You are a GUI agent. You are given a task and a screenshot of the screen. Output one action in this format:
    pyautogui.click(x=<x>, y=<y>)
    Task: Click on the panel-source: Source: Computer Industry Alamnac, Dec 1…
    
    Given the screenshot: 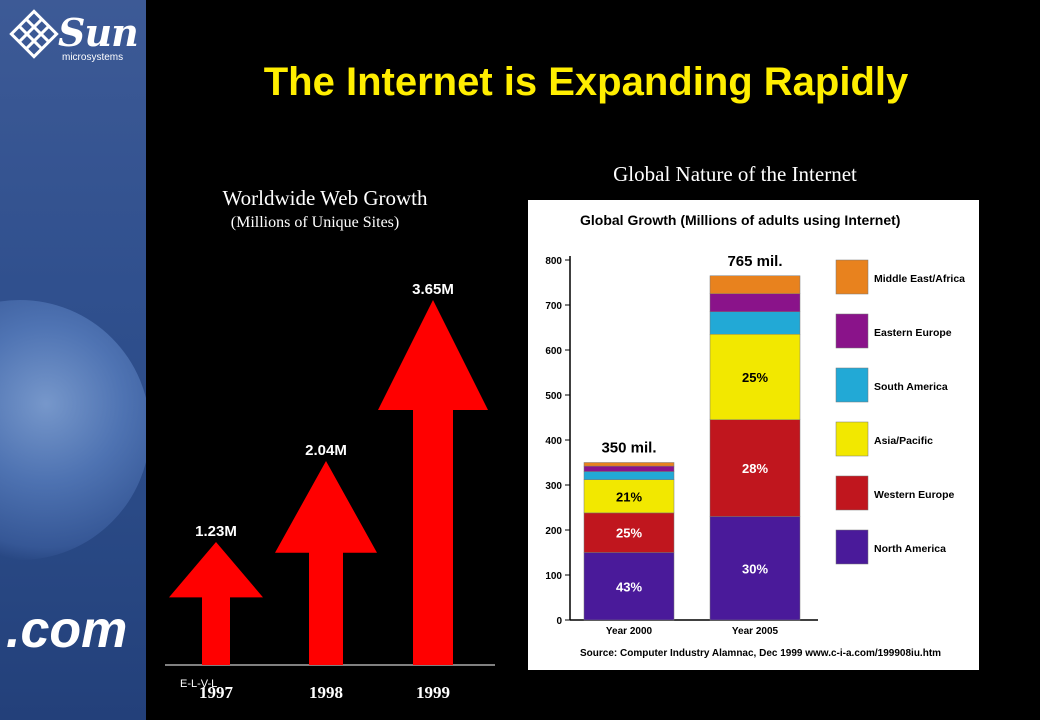 What is the action you would take?
    pyautogui.click(x=761, y=653)
    